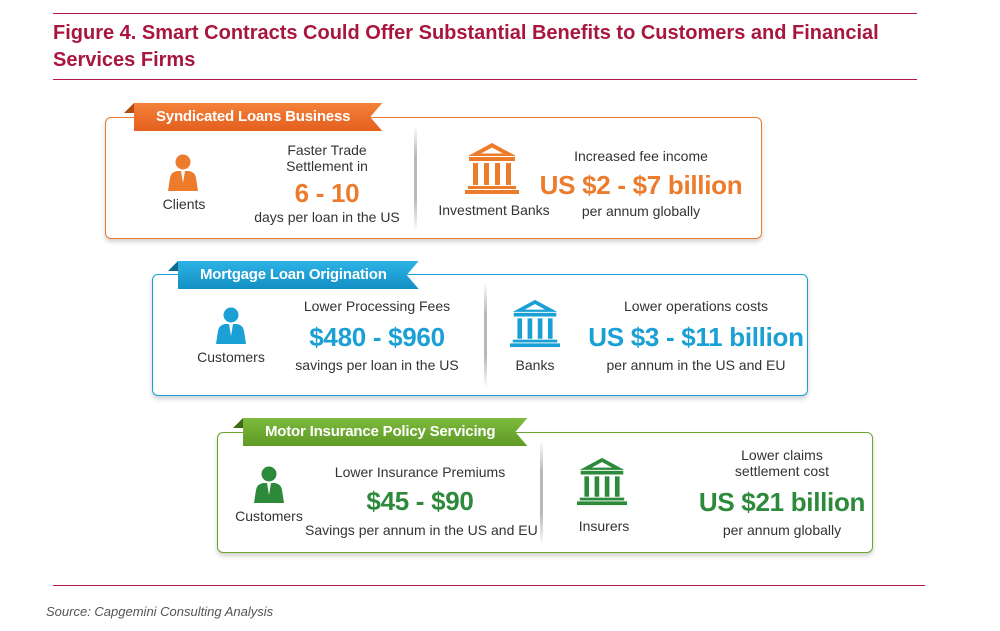 The height and width of the screenshot is (631, 1000). What do you see at coordinates (604, 526) in the screenshot?
I see `actor-label: Insurers` at bounding box center [604, 526].